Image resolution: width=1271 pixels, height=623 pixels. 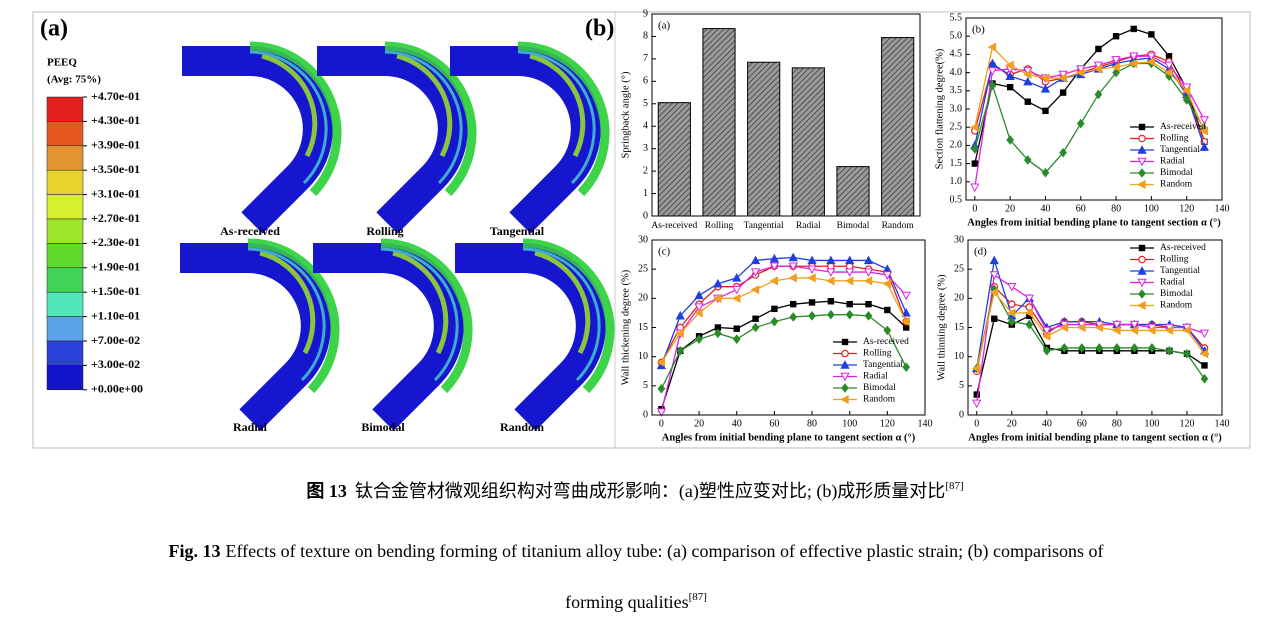 I want to click on plot-frame, so click(x=788, y=327).